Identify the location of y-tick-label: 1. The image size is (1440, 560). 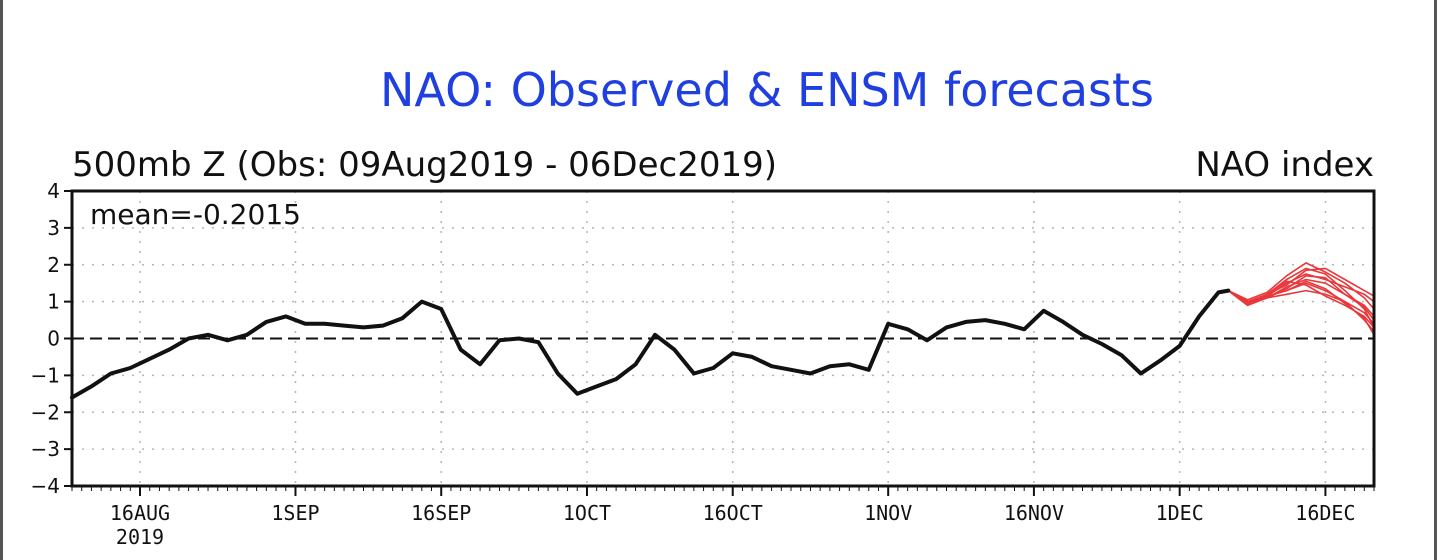
(53, 302).